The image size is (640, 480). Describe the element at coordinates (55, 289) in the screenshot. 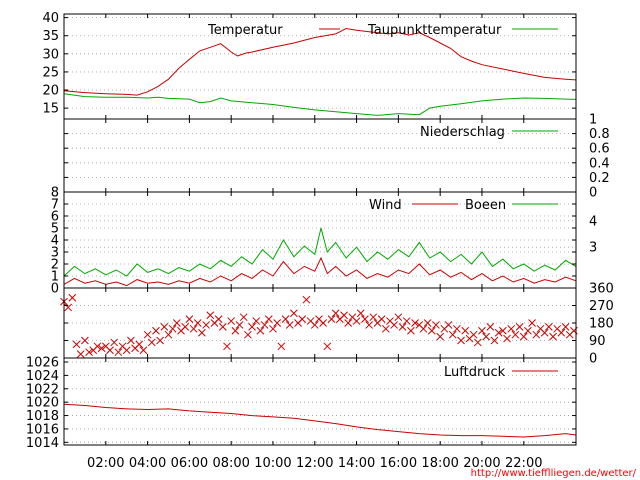

I see `y-tick-label: 0` at that location.